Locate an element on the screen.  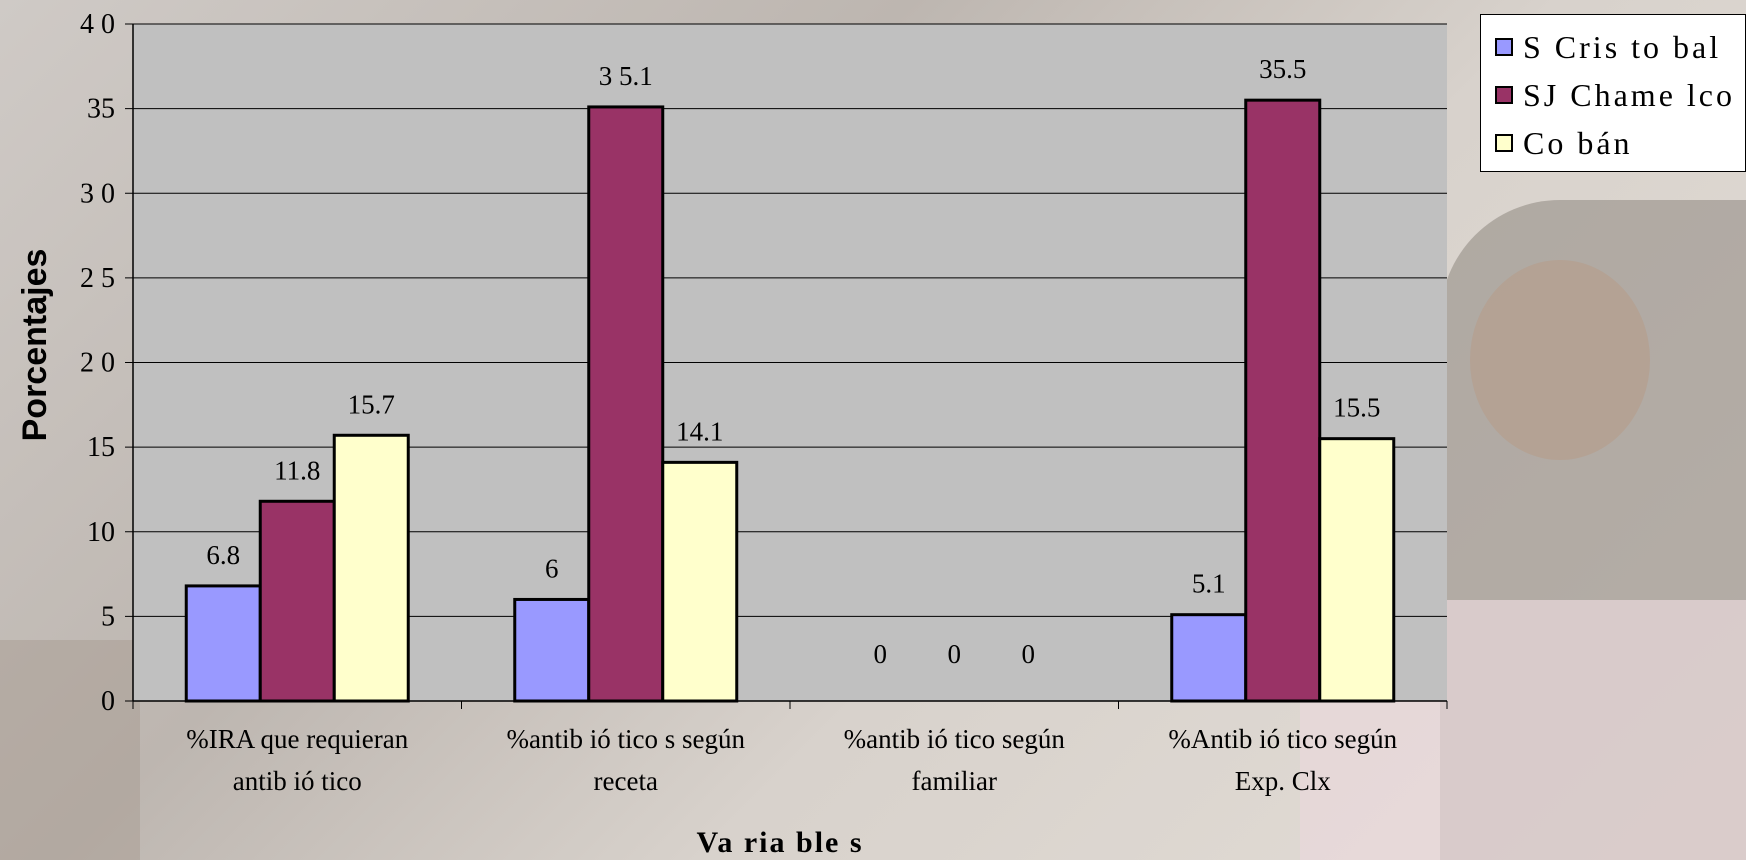
data-label: 35.5 is located at coordinates (1282, 69).